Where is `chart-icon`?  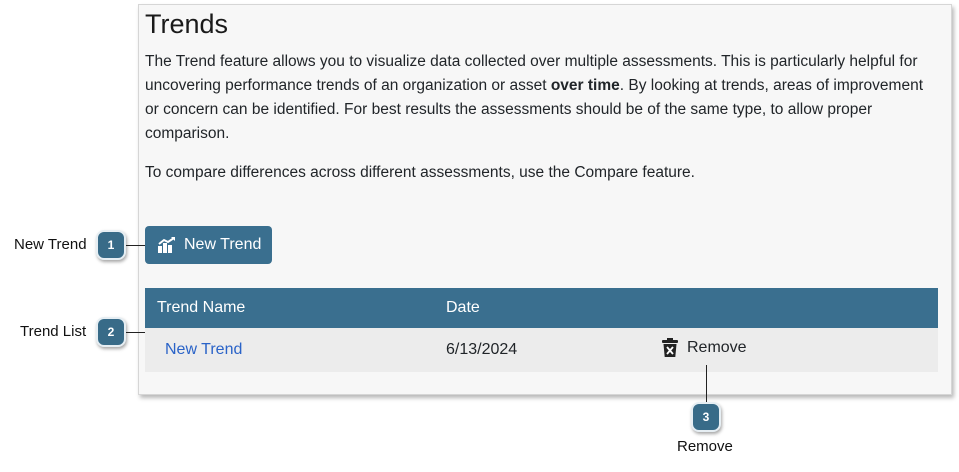
chart-icon is located at coordinates (167, 245).